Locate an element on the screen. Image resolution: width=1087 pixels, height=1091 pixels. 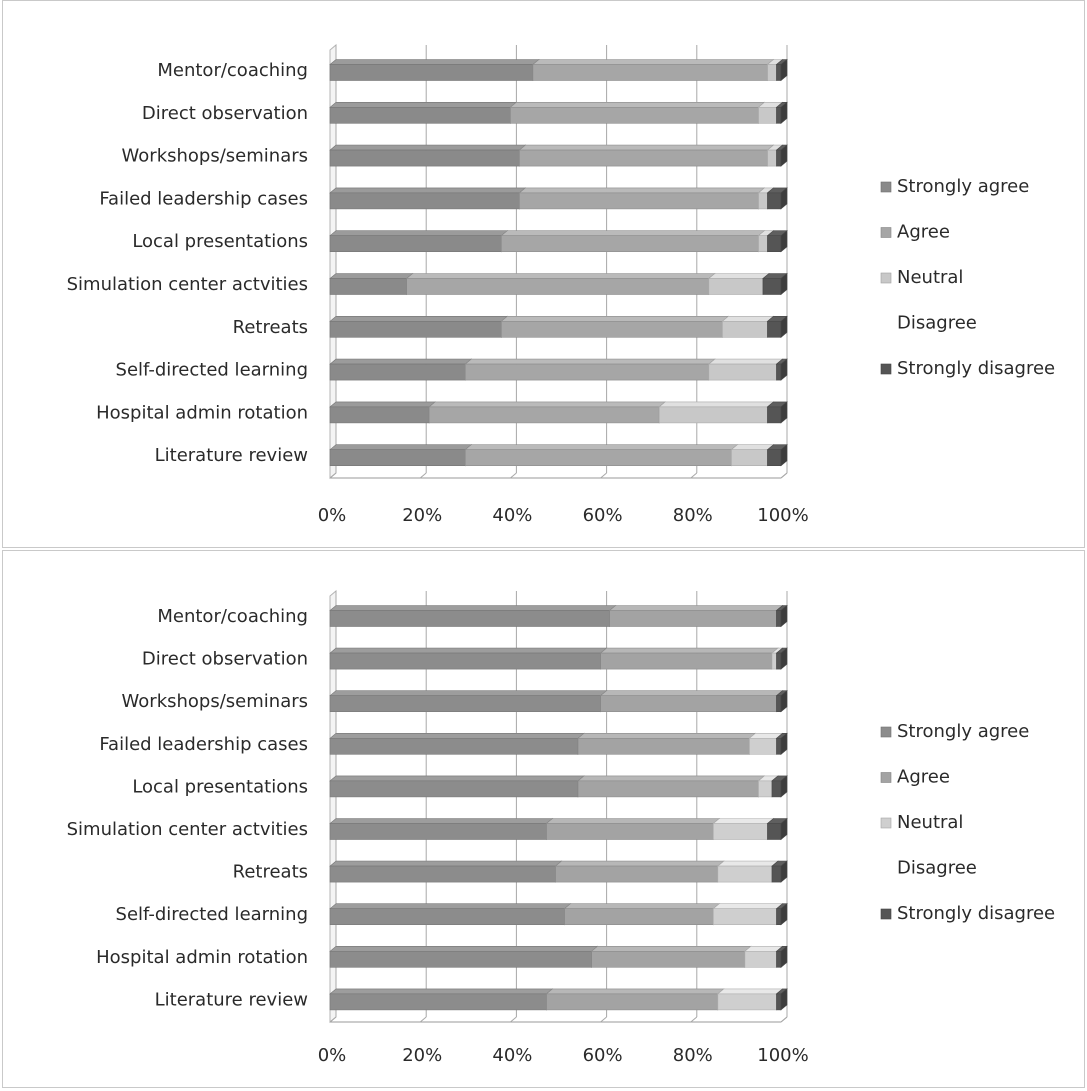
y-category-label: Local presentations is located at coordinates (220, 241).